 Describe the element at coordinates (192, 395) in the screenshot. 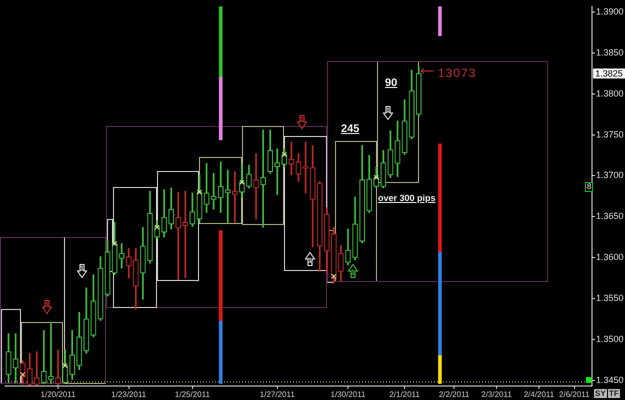

I see `x-tick-label: 1/25/2011` at that location.